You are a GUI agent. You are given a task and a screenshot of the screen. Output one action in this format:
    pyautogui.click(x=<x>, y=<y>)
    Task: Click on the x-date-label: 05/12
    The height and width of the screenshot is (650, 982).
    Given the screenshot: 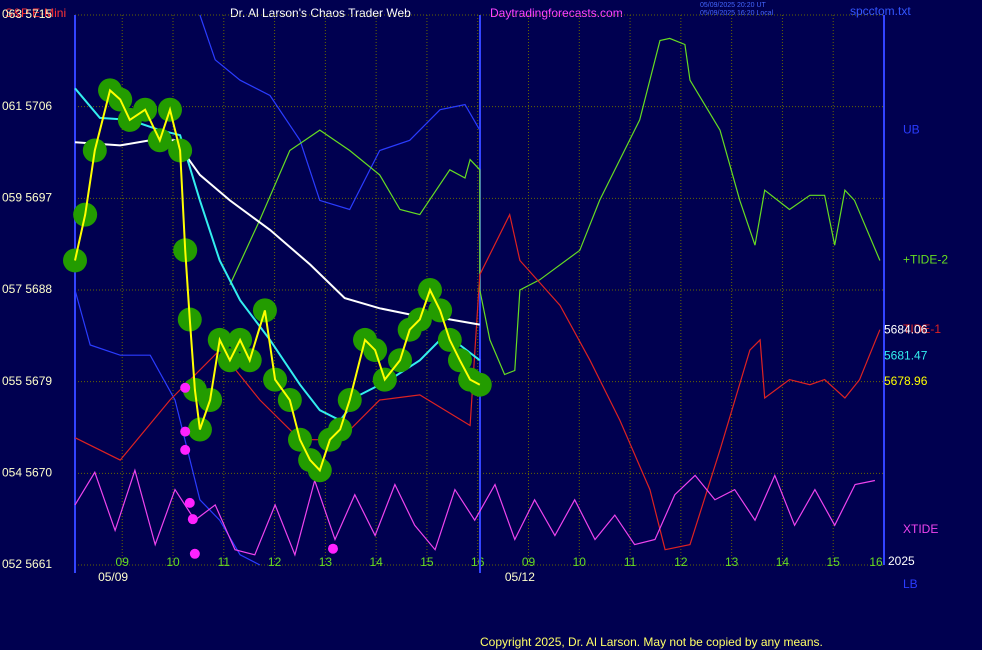 What is the action you would take?
    pyautogui.click(x=520, y=577)
    